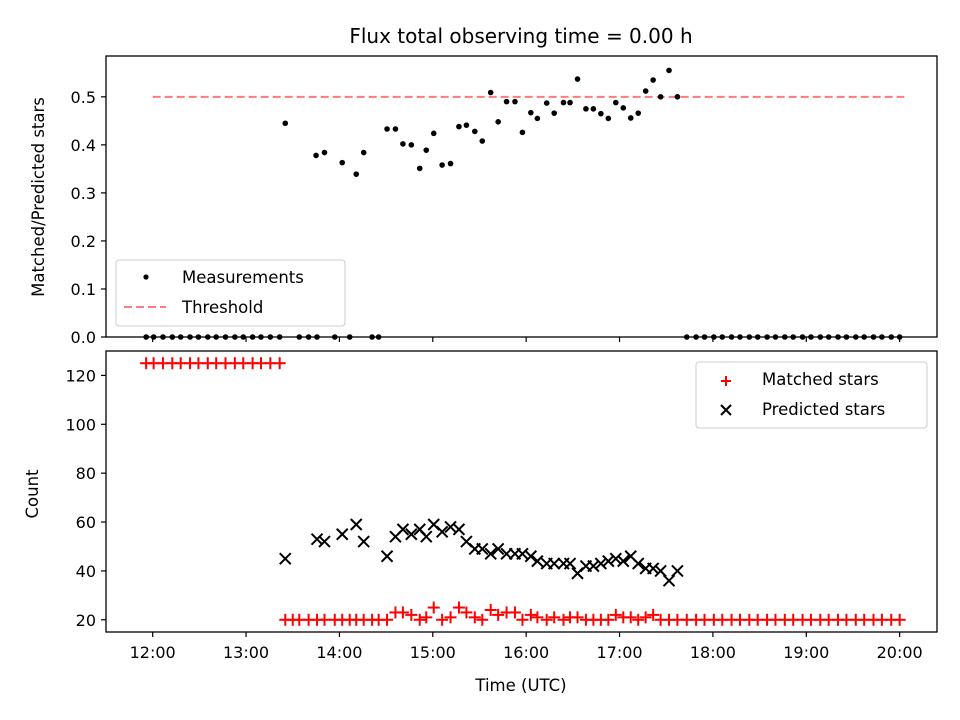  I want to click on x-tick-label: 12:00, so click(153, 652).